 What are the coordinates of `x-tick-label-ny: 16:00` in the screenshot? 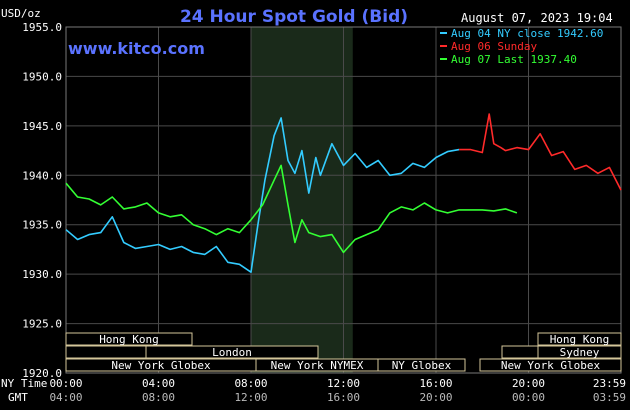 It's located at (435, 383).